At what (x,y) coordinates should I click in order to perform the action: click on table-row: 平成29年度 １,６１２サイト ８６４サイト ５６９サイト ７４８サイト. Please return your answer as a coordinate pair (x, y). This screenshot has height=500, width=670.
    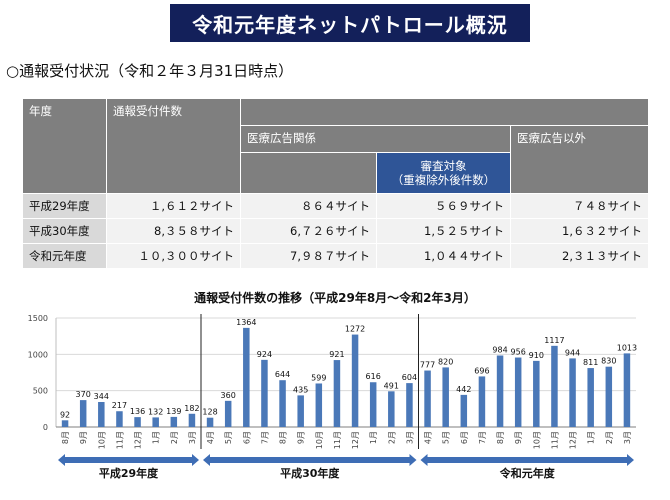
    Looking at the image, I should click on (336, 206).